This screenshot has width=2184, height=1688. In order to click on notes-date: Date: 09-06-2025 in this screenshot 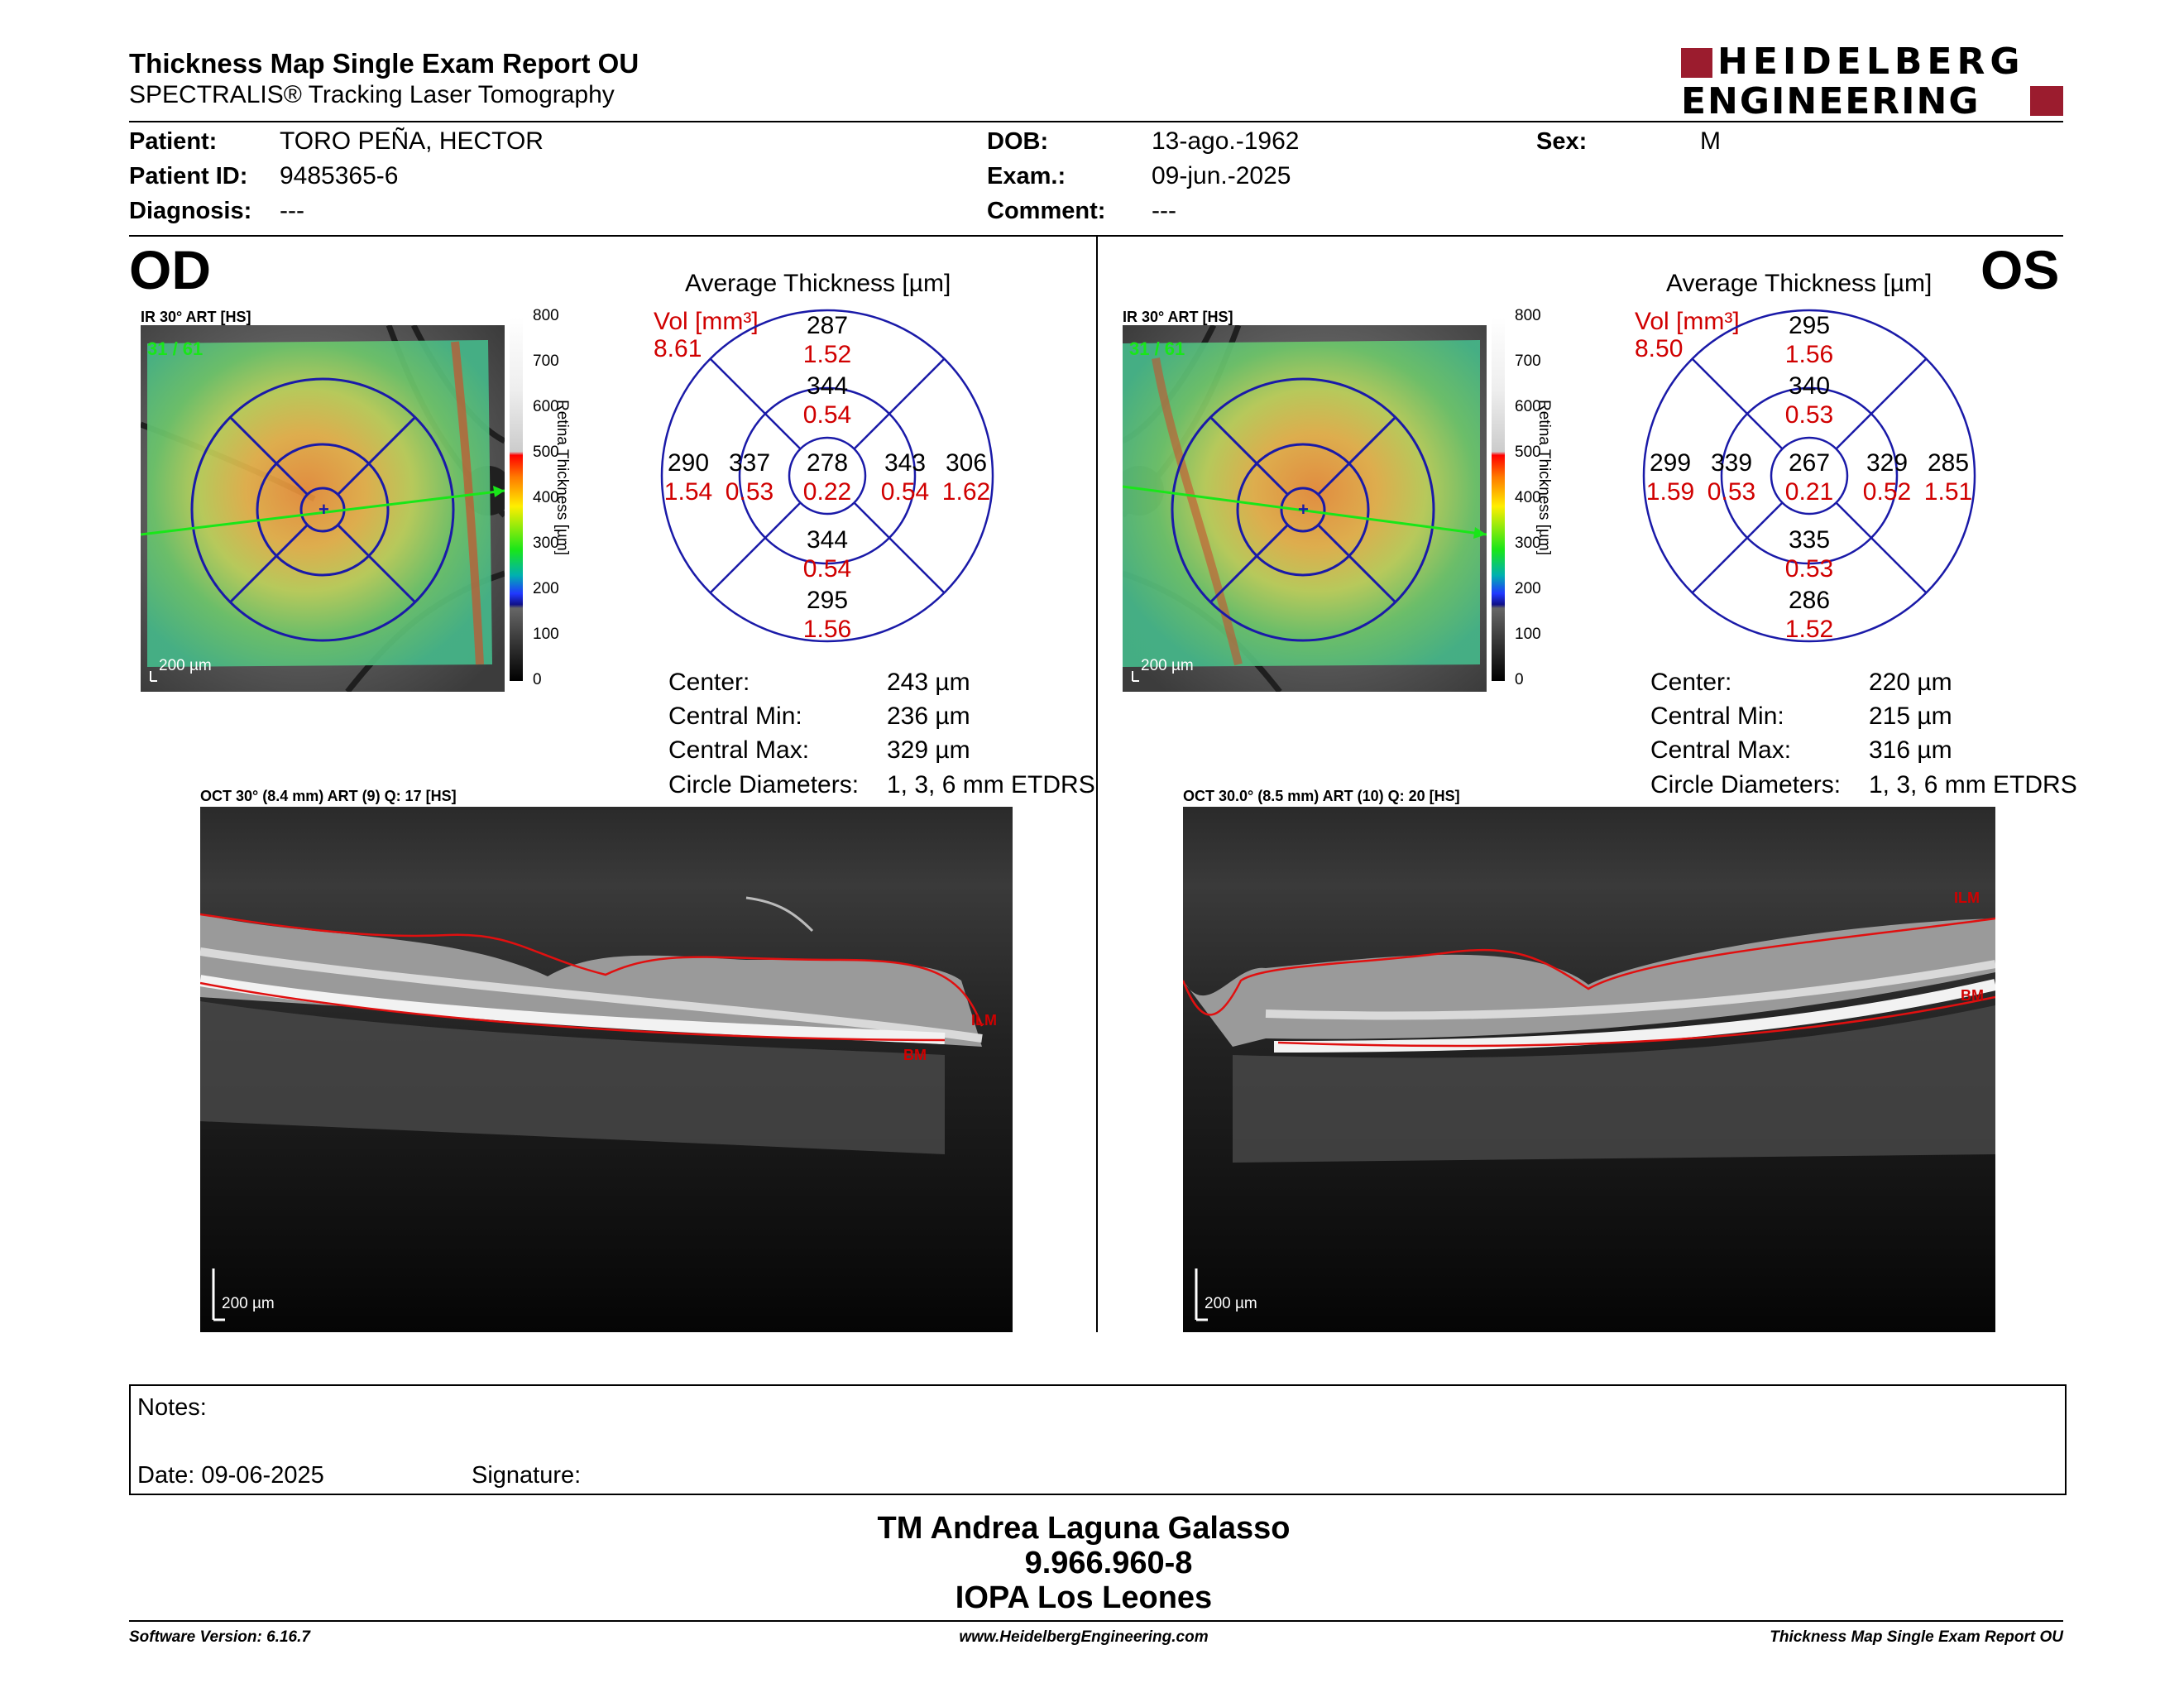, I will do `click(230, 1475)`.